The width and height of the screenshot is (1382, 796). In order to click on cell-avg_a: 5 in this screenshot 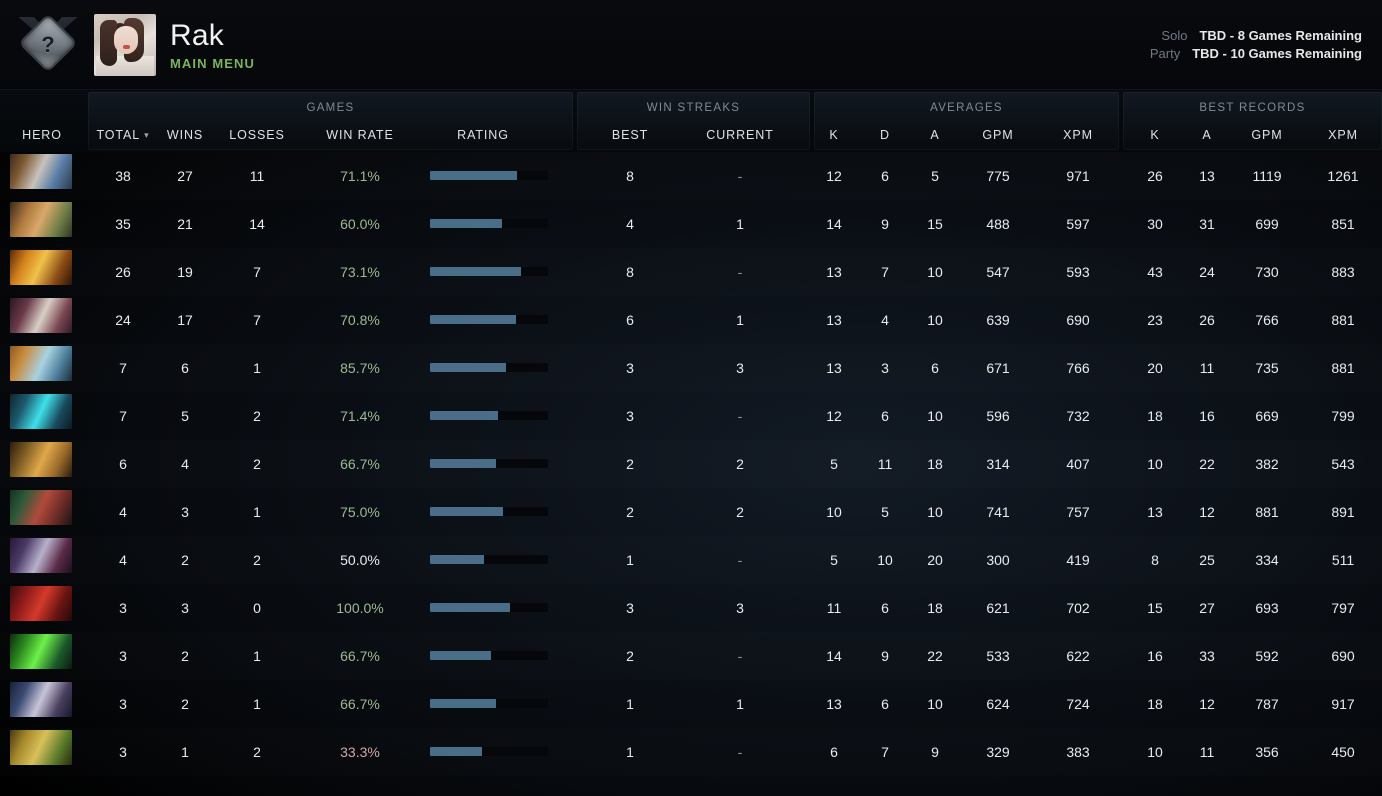, I will do `click(935, 176)`.